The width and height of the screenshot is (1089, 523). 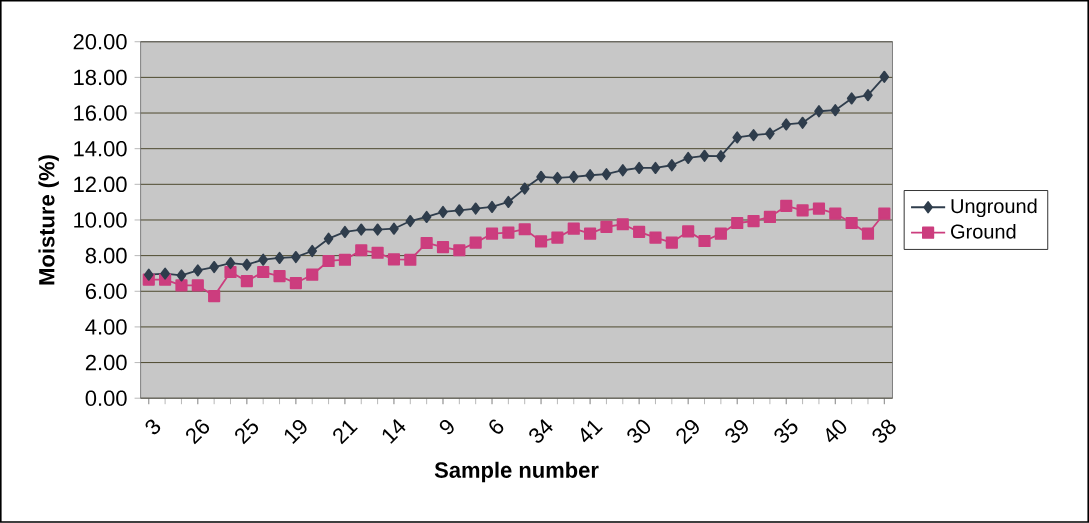 I want to click on x-tick-label: 41, so click(x=591, y=431).